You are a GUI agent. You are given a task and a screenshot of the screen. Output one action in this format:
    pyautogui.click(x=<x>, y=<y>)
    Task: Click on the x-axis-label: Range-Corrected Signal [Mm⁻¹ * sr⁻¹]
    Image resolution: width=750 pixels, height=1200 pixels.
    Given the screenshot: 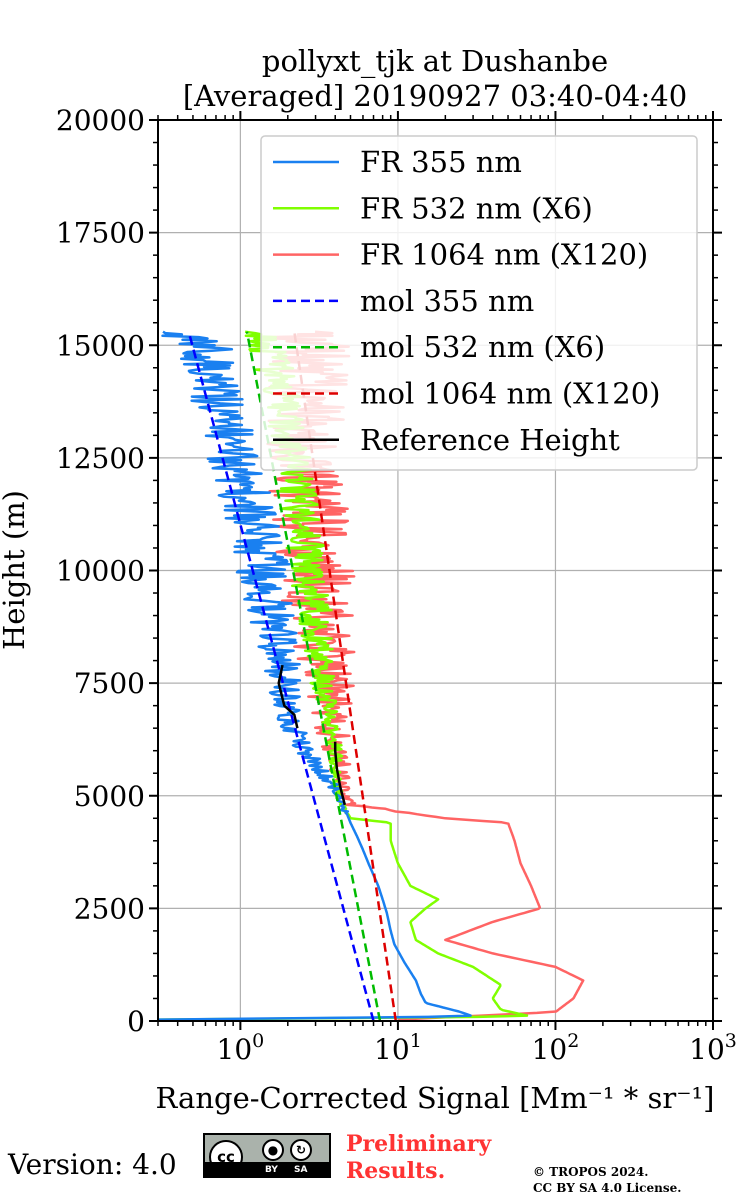 What is the action you would take?
    pyautogui.click(x=435, y=1098)
    